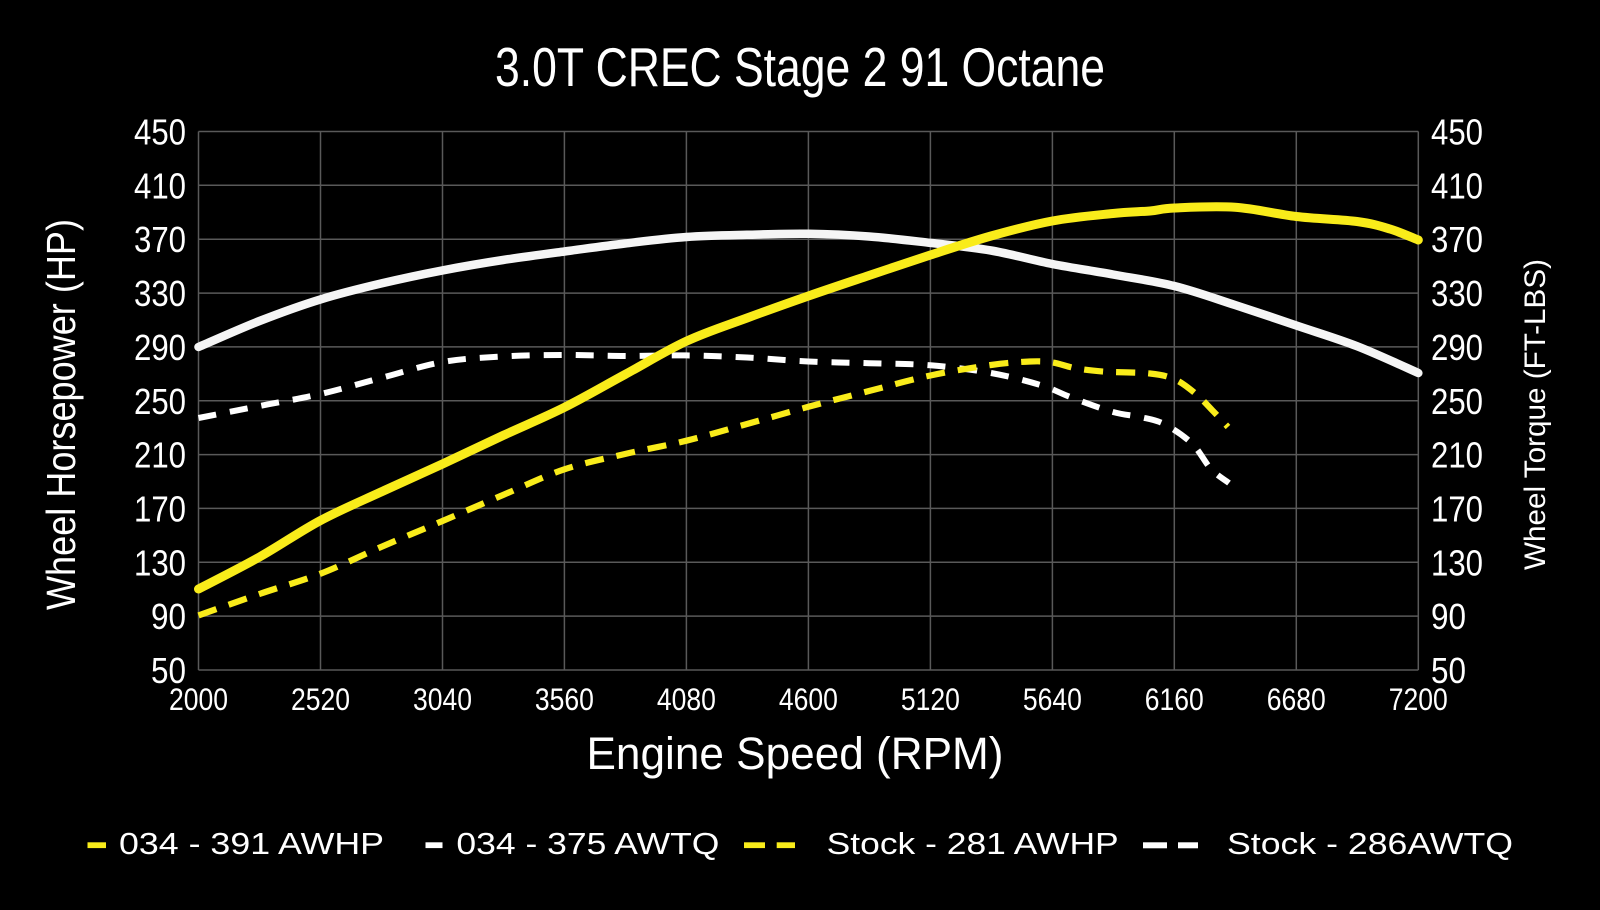  What do you see at coordinates (61, 414) in the screenshot?
I see `svg-text: Wheel Horsepower (HP)` at bounding box center [61, 414].